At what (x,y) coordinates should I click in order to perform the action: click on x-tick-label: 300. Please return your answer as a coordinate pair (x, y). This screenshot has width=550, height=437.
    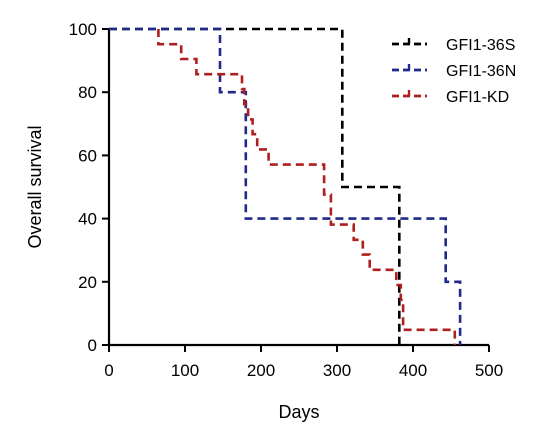
    Looking at the image, I should click on (337, 370).